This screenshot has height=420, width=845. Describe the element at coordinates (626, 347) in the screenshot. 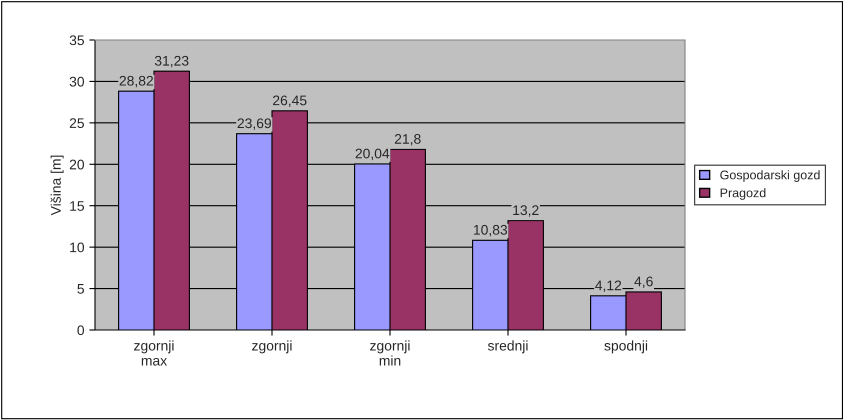

I see `x-tick-label: spodnji` at that location.